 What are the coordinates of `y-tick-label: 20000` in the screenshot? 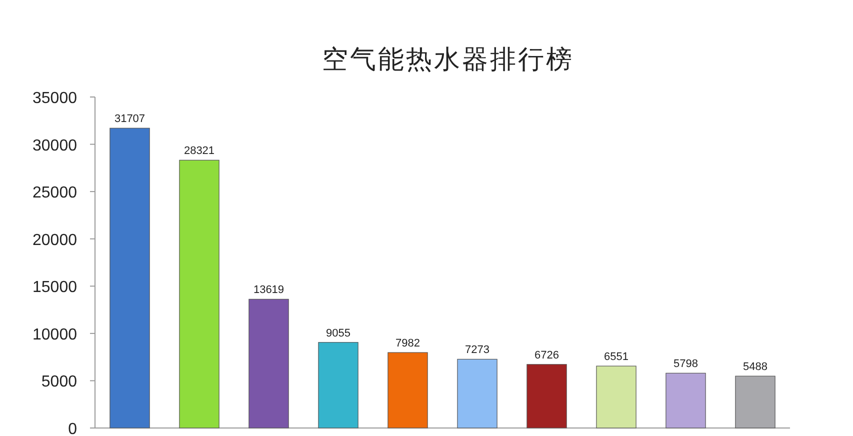 It's located at (55, 240).